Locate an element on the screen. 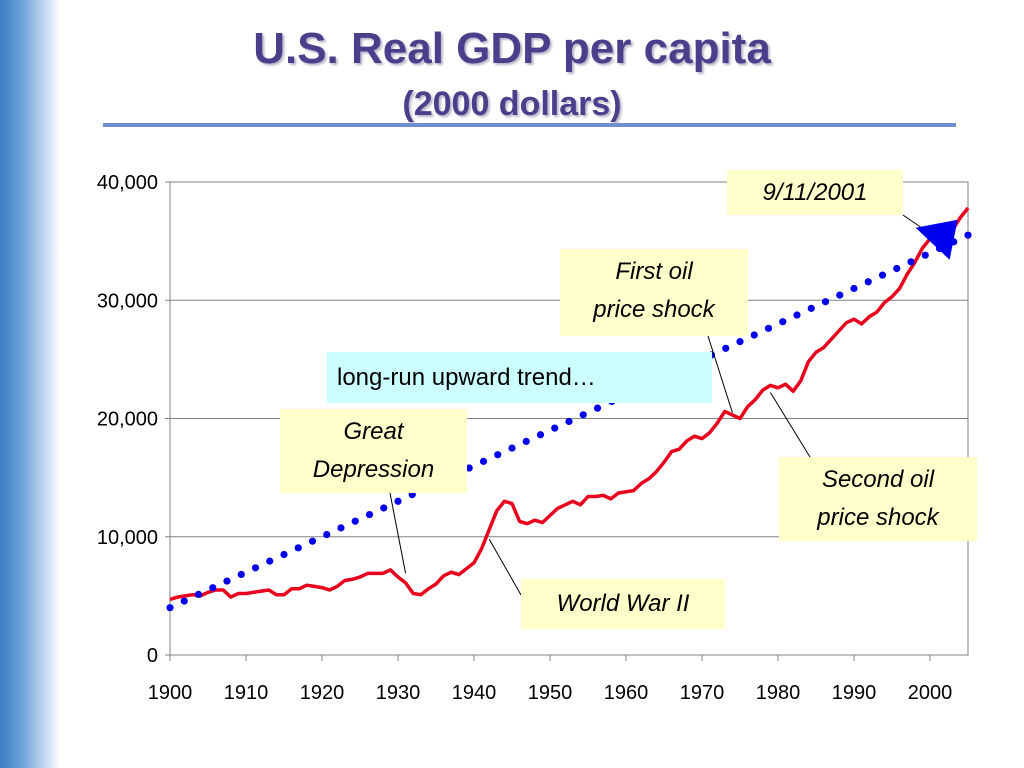 The width and height of the screenshot is (1024, 768). annotation-first-oil-shock: First oil price shock is located at coordinates (654, 292).